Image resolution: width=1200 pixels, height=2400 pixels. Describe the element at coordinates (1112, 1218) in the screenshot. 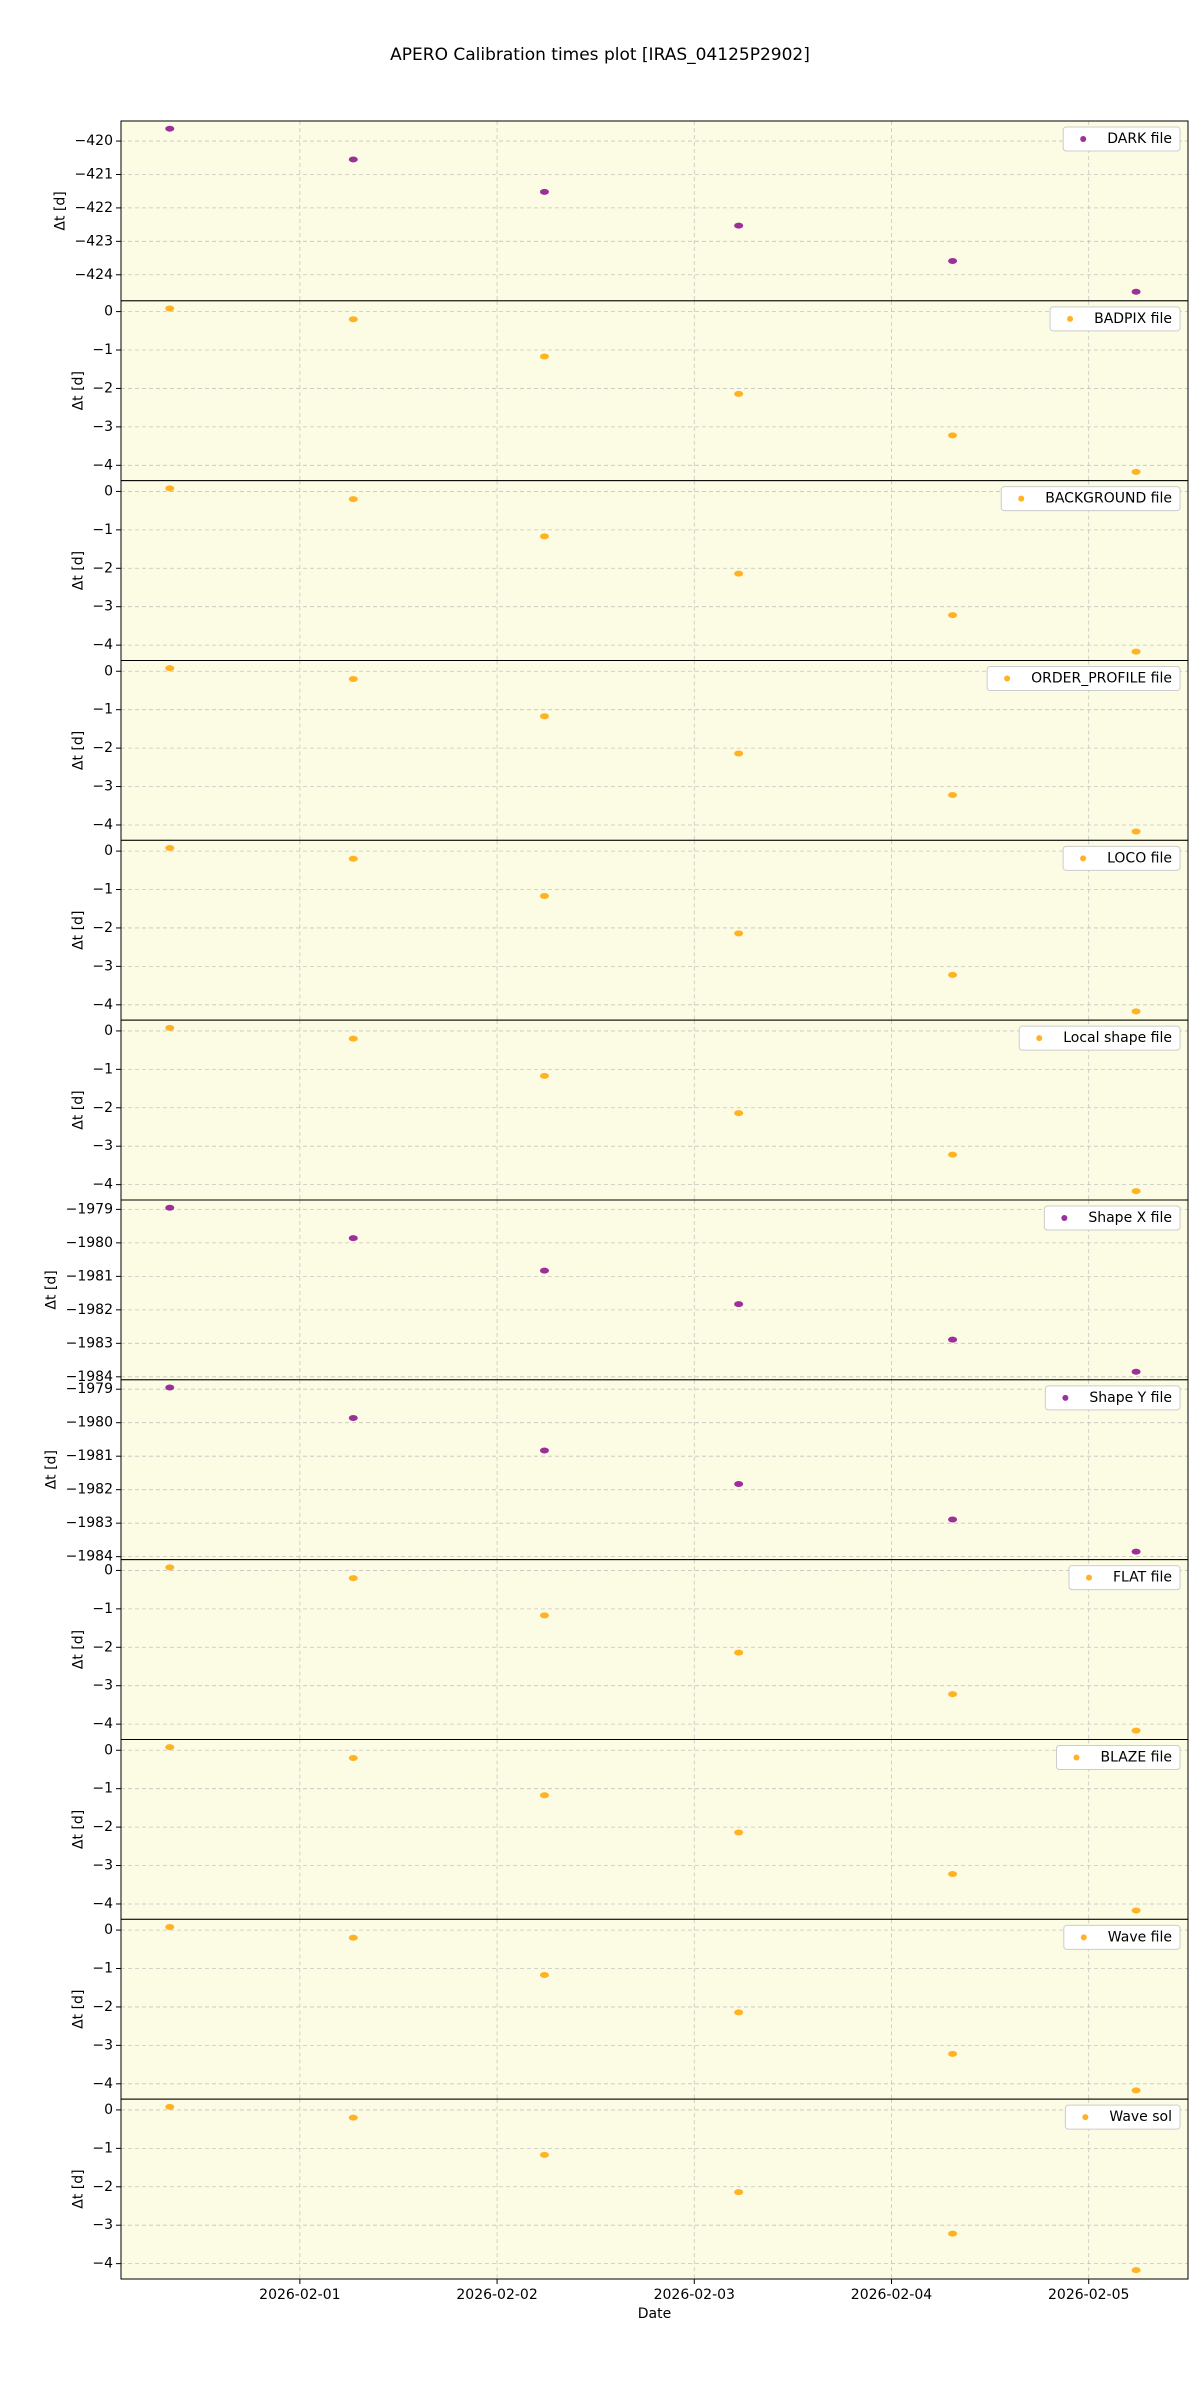

I see `legend: Shape X file` at that location.